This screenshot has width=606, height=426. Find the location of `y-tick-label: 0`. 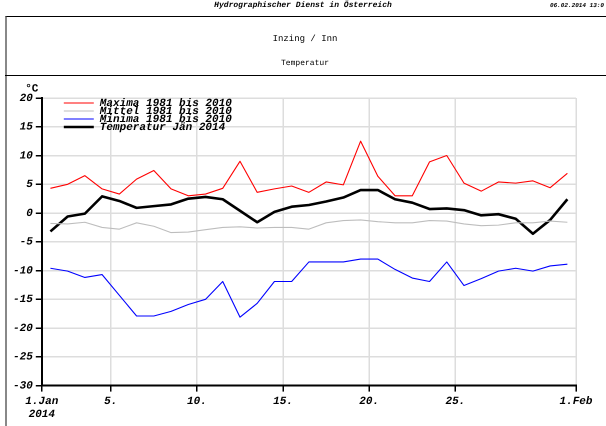

y-tick-label: 0 is located at coordinates (30, 214).